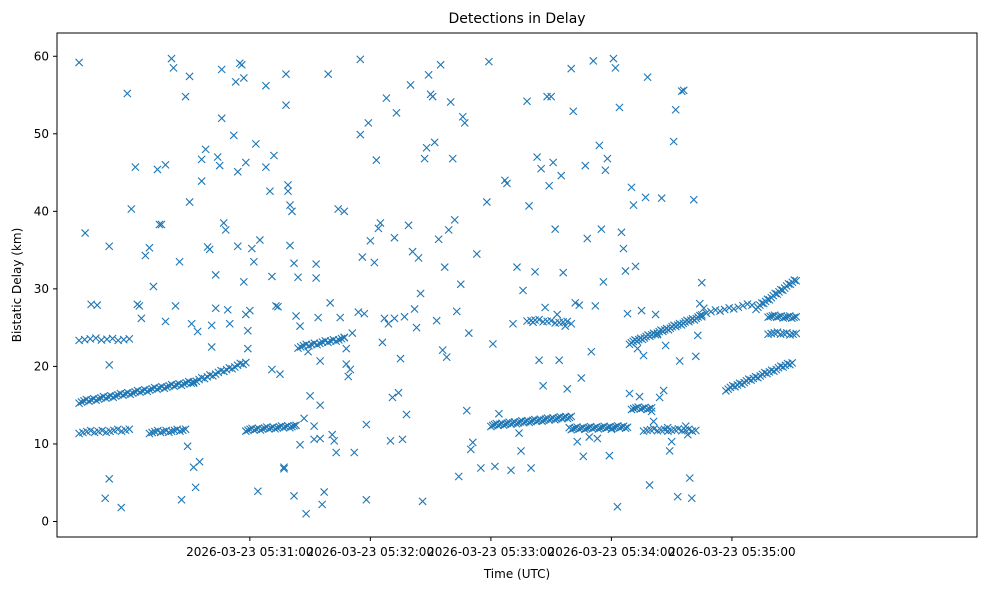 The height and width of the screenshot is (594, 989). Describe the element at coordinates (17, 285) in the screenshot. I see `y-axis-label: Bistatic Delay (km)` at that location.